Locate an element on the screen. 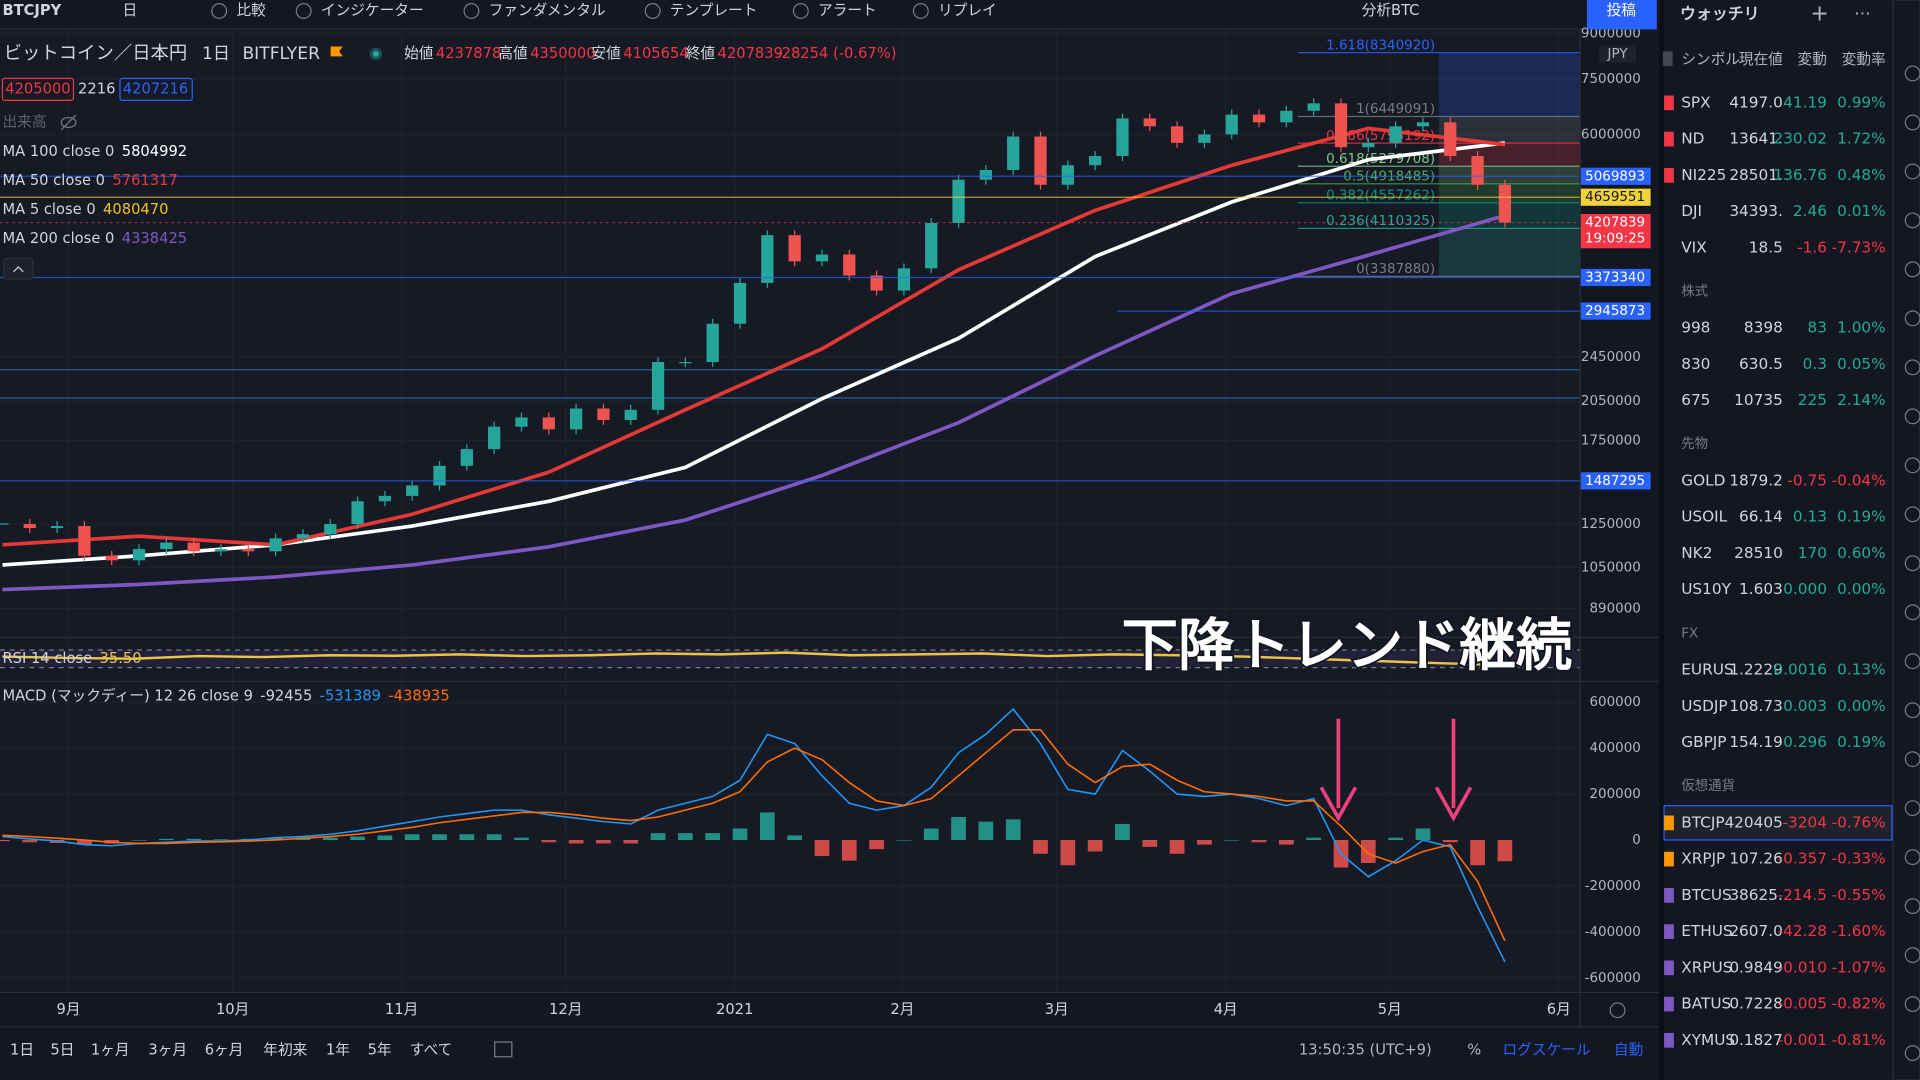  indicator-label: MA 50 close 0 is located at coordinates (53, 180).